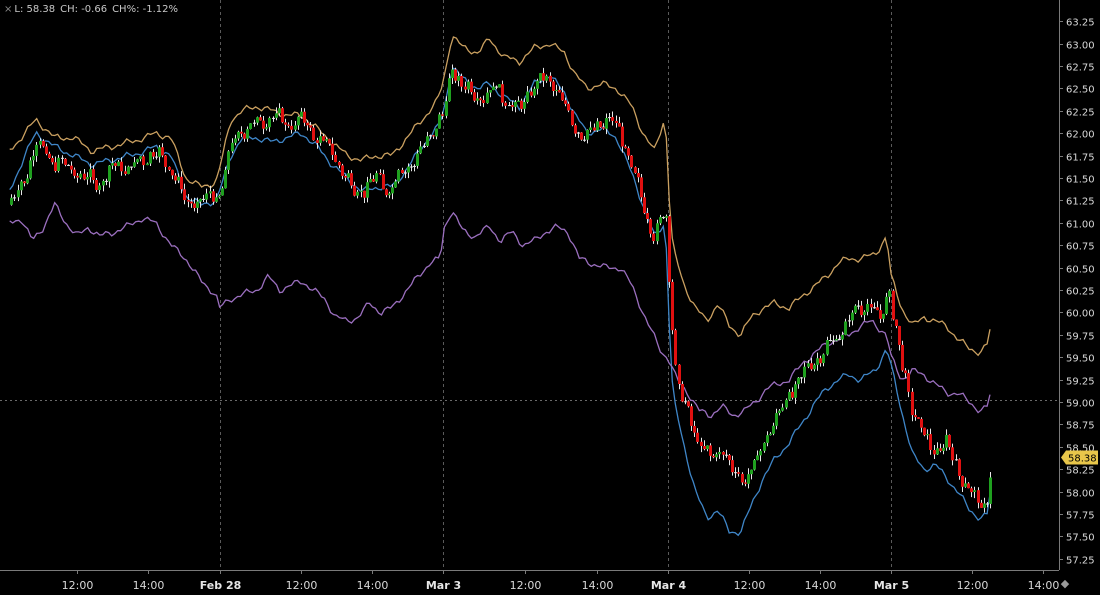 The width and height of the screenshot is (1100, 595). Describe the element at coordinates (1080, 247) in the screenshot. I see `y-tick-label: 60.75` at that location.